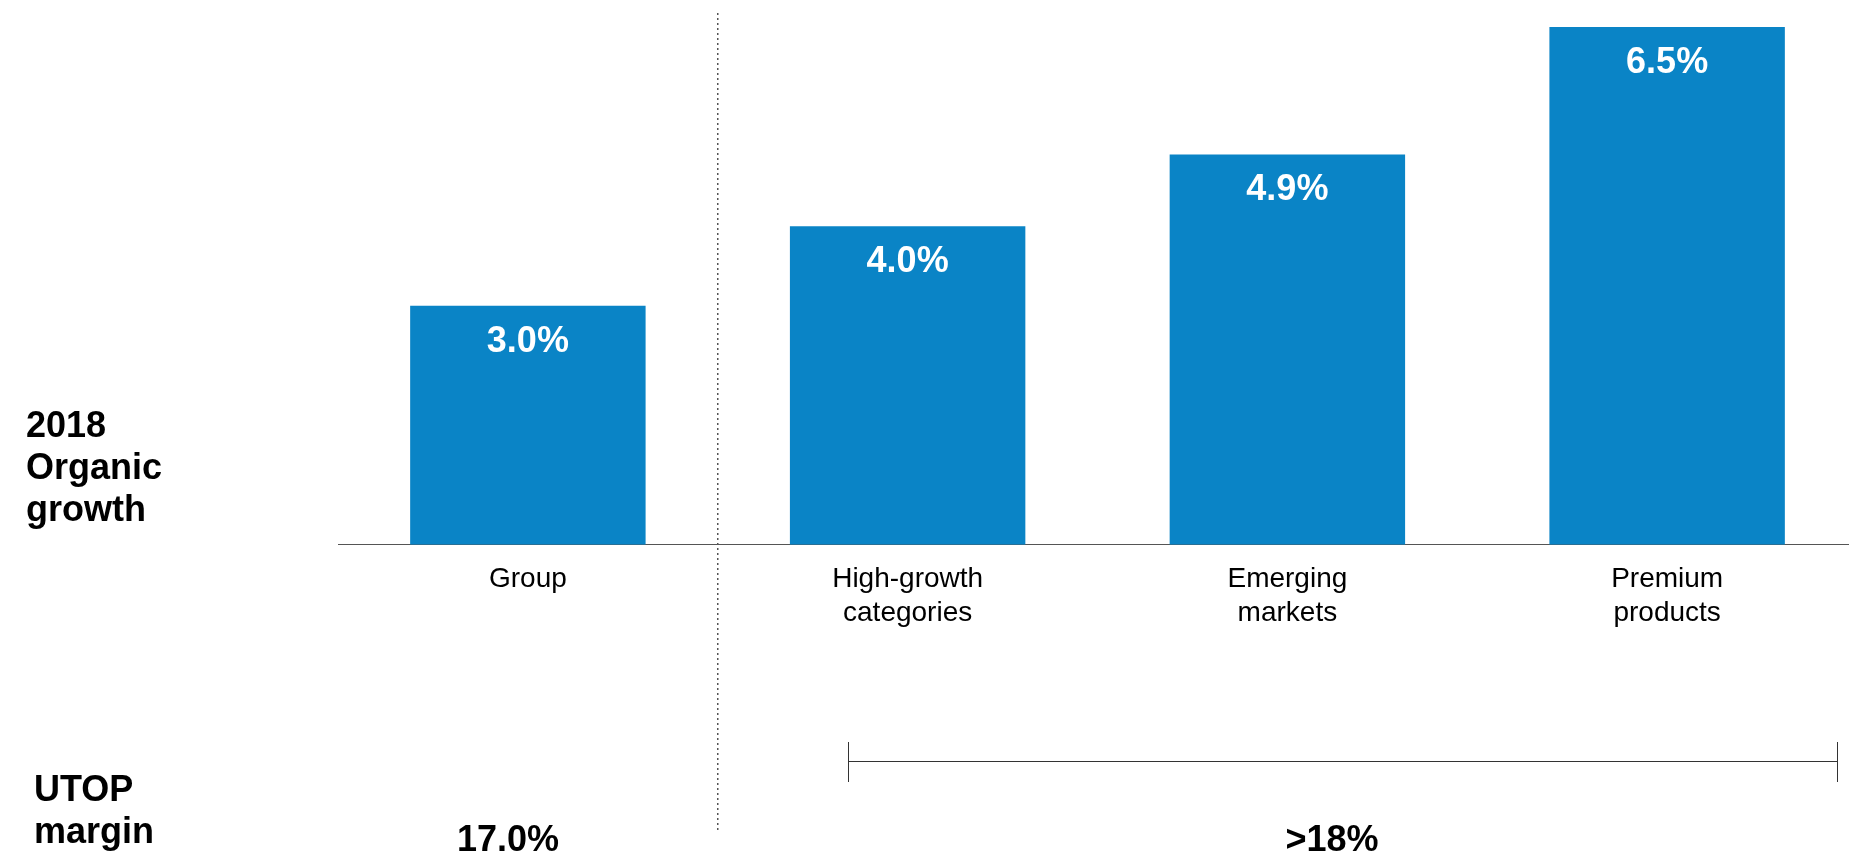  Describe the element at coordinates (1667, 594) in the screenshot. I see `x-tick-label: Premium products` at that location.